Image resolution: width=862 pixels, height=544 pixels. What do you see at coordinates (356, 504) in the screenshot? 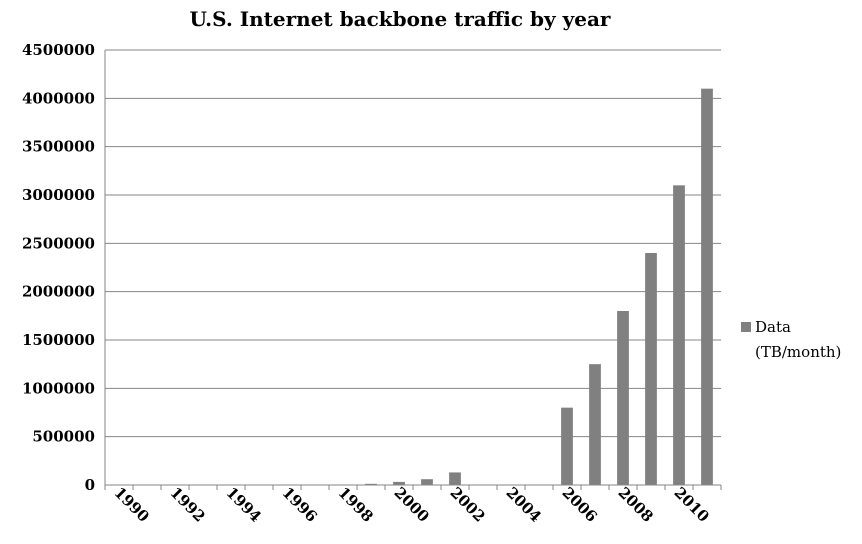
I see `x-tick-label: 1998` at bounding box center [356, 504].